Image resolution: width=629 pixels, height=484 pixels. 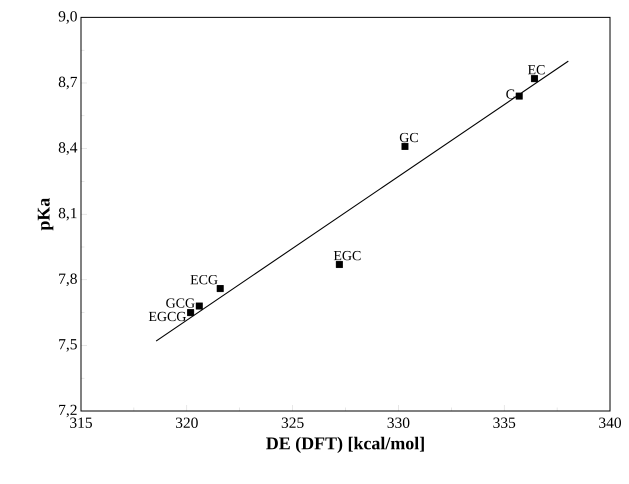 What do you see at coordinates (68, 83) in the screenshot?
I see `y-tick-label: 8,7` at bounding box center [68, 83].